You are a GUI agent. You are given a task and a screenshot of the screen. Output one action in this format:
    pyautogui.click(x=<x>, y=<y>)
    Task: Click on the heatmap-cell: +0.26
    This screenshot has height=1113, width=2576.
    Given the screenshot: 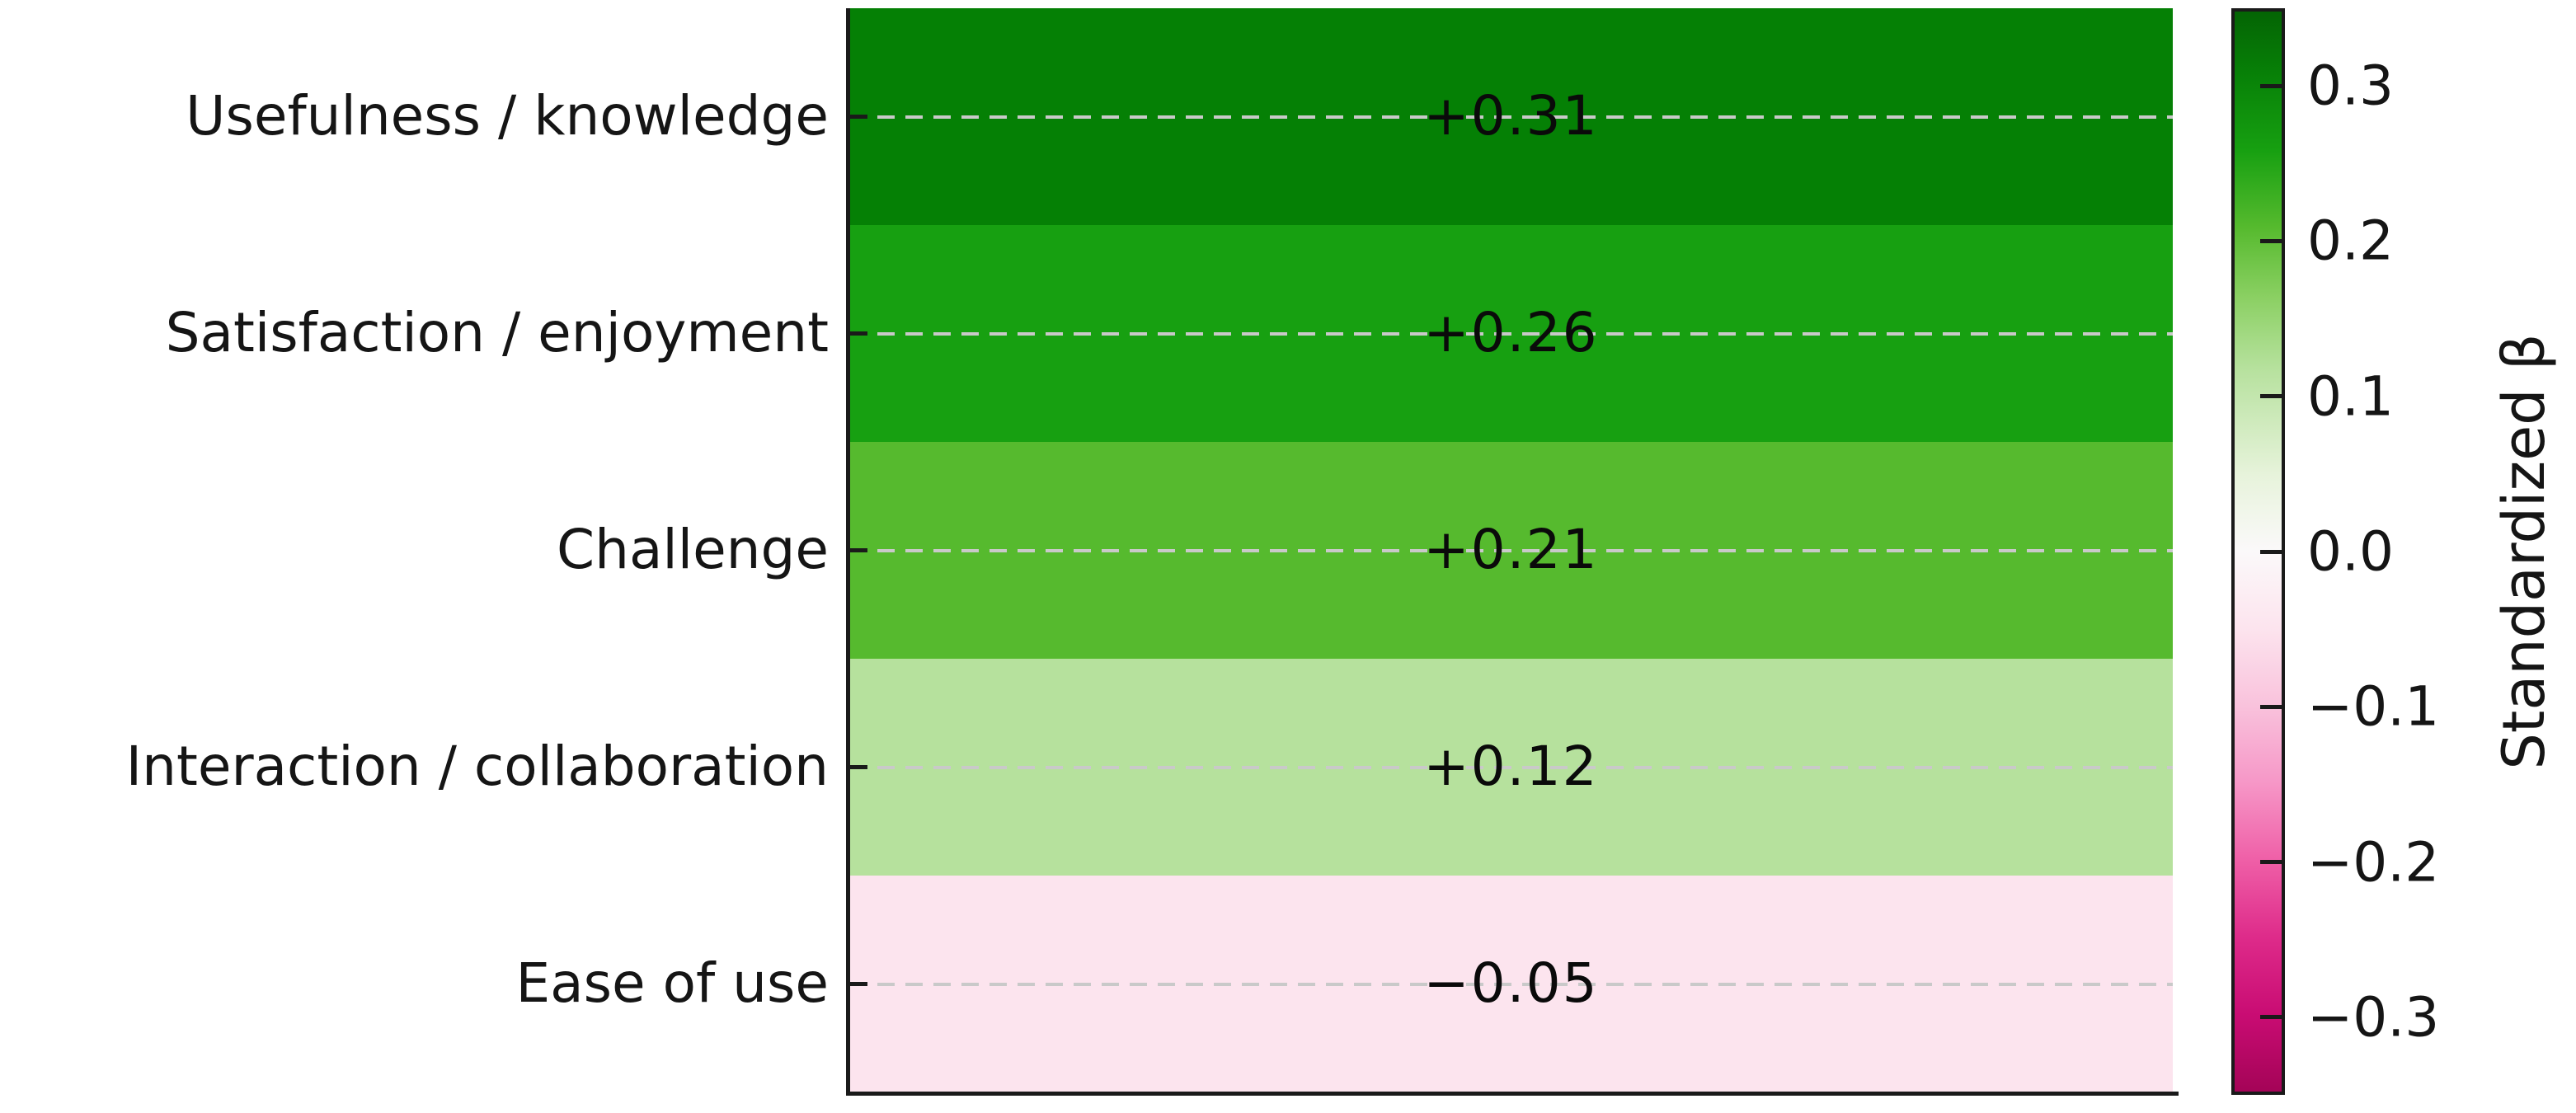 What is the action you would take?
    pyautogui.click(x=1511, y=333)
    